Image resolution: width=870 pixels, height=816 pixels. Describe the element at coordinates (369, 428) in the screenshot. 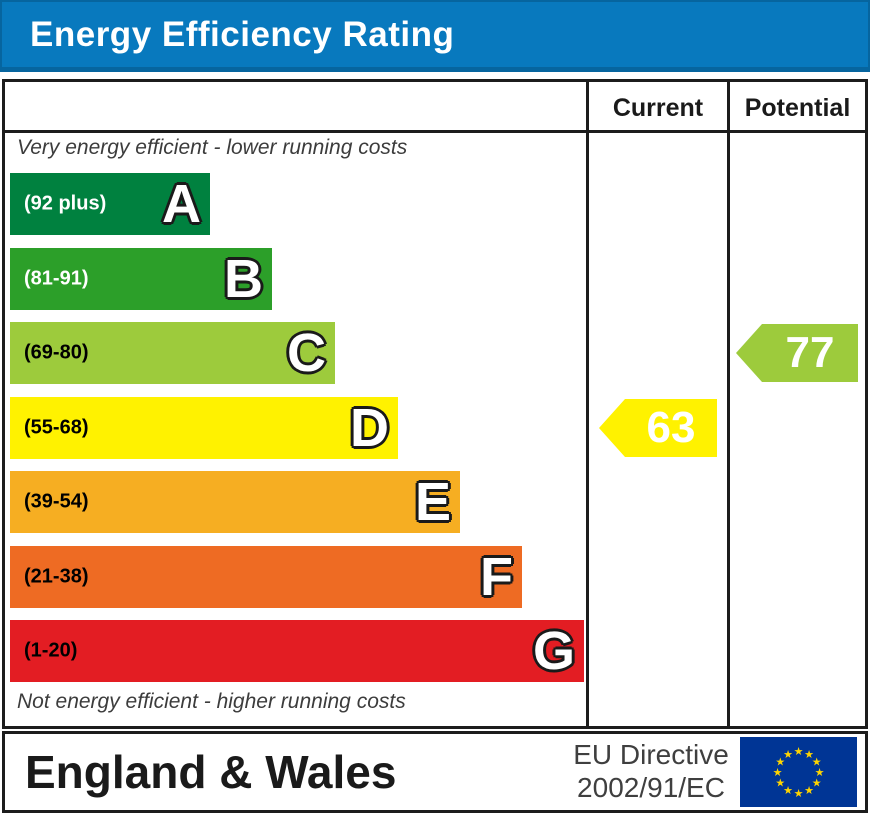

I see `band-letter: D` at that location.